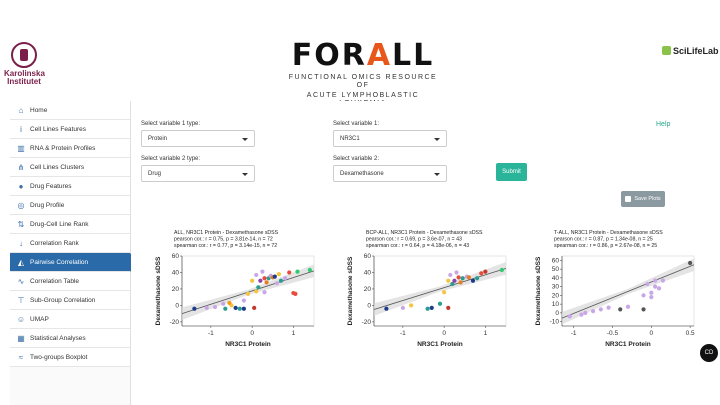  What do you see at coordinates (70, 110) in the screenshot?
I see `sidebar-item-home: ⌂ Home` at bounding box center [70, 110].